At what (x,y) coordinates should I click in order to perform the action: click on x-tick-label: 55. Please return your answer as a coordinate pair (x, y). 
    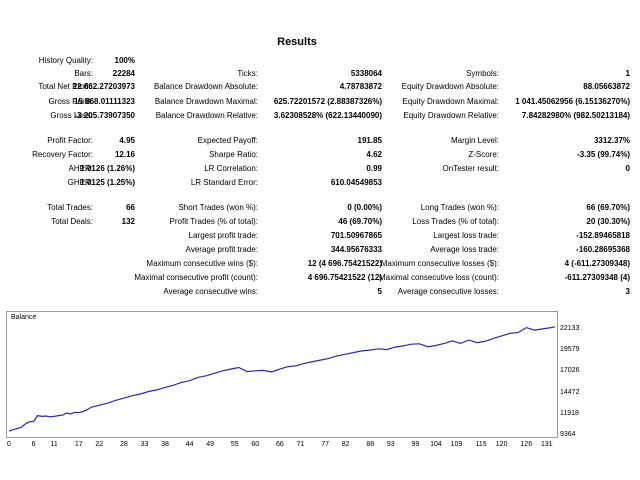
    Looking at the image, I should click on (234, 444).